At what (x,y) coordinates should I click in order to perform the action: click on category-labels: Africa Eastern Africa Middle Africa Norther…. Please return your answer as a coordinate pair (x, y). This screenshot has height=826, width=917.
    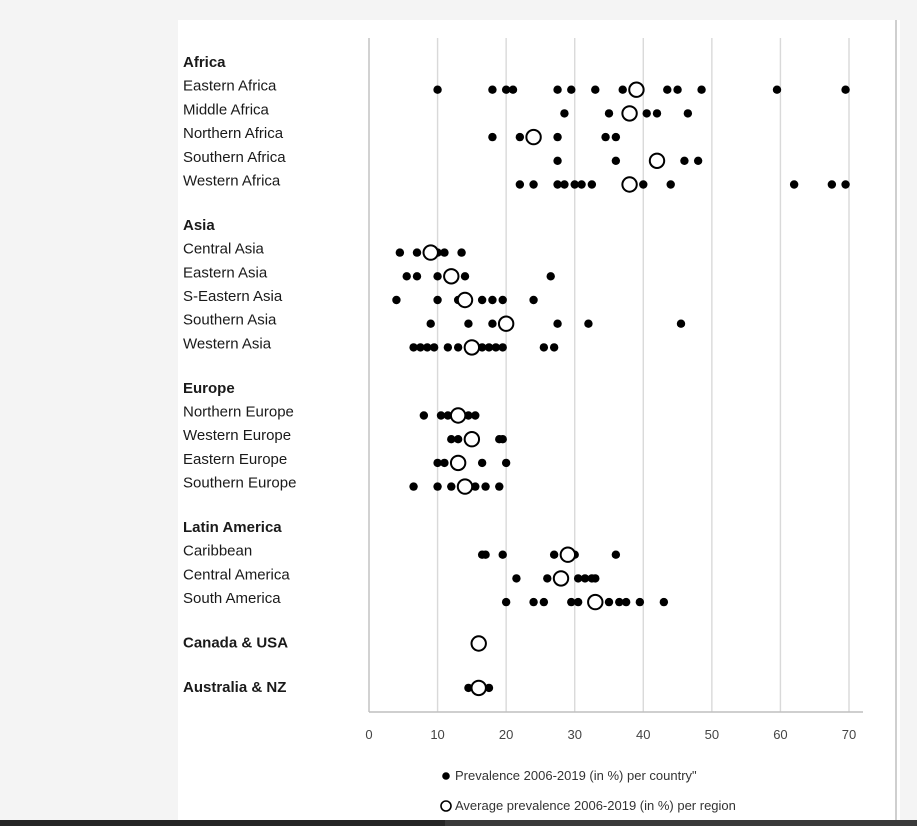
    Looking at the image, I should click on (239, 375).